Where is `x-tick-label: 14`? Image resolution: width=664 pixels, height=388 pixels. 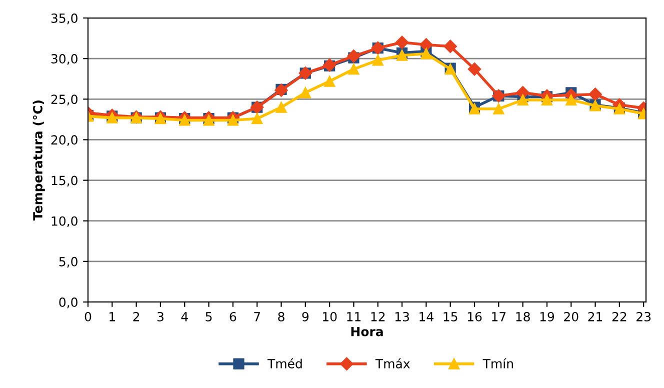 x-tick-label: 14 is located at coordinates (427, 317).